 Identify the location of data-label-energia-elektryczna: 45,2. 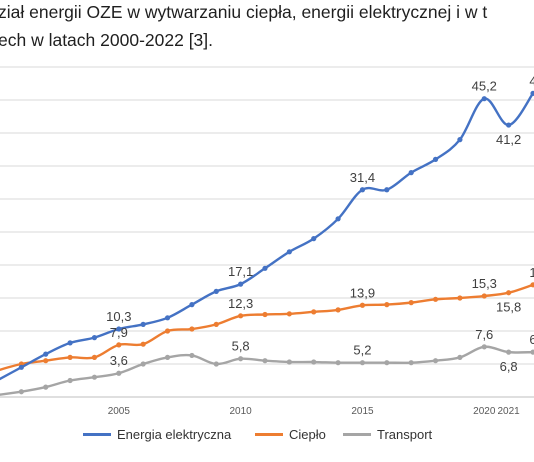
(484, 86).